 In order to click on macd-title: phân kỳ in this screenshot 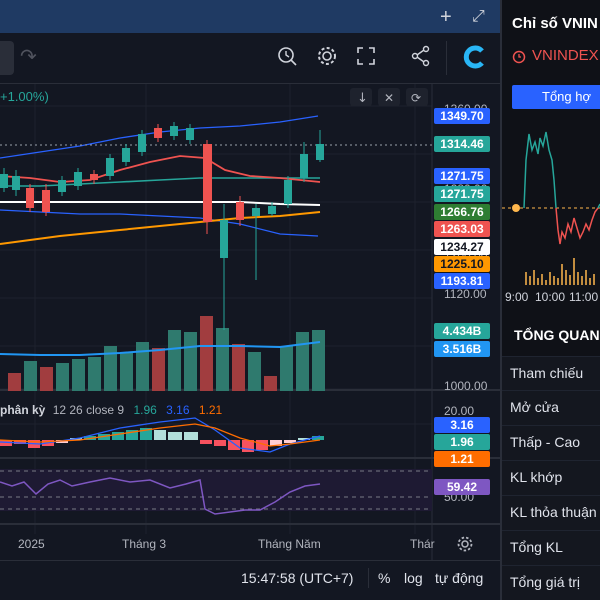, I will do `click(23, 410)`.